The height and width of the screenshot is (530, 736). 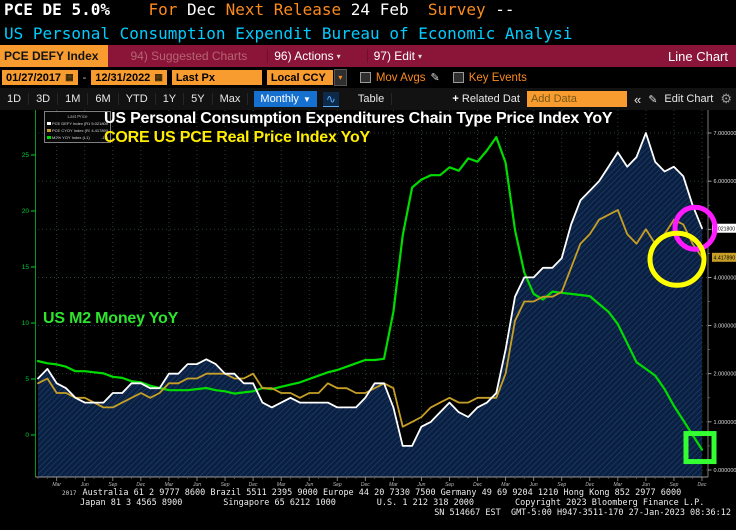 I want to click on chevron-down-icon: ▼, so click(x=306, y=99).